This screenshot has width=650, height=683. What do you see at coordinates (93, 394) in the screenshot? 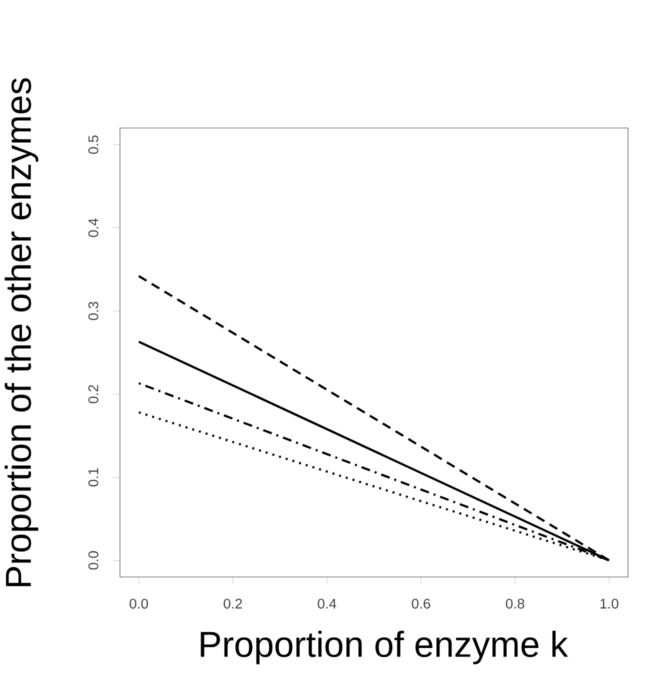
I see `y-tick-label: 0.2` at bounding box center [93, 394].